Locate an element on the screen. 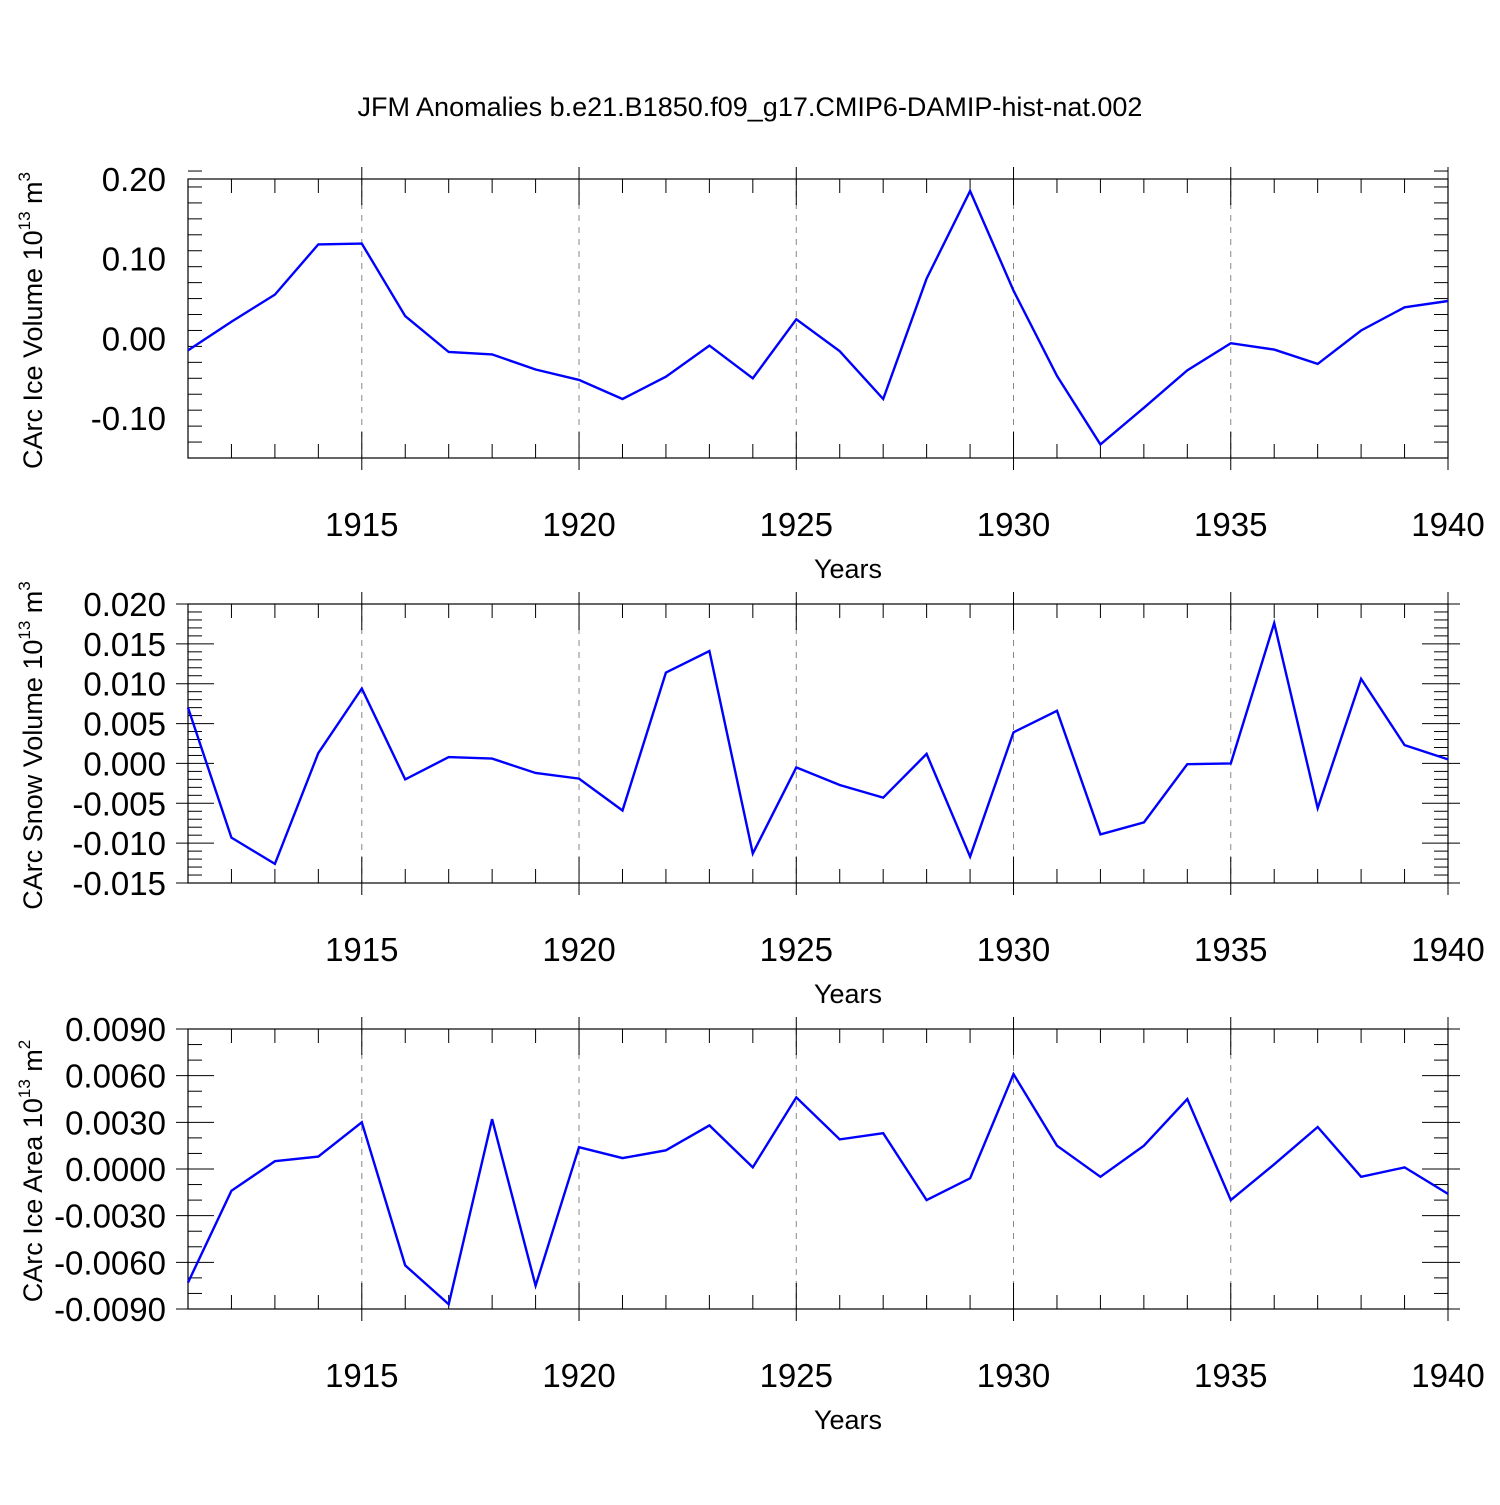 Image resolution: width=1500 pixels, height=1505 pixels. panel-1-ytick-label-0.20: 0.20 is located at coordinates (134, 179).